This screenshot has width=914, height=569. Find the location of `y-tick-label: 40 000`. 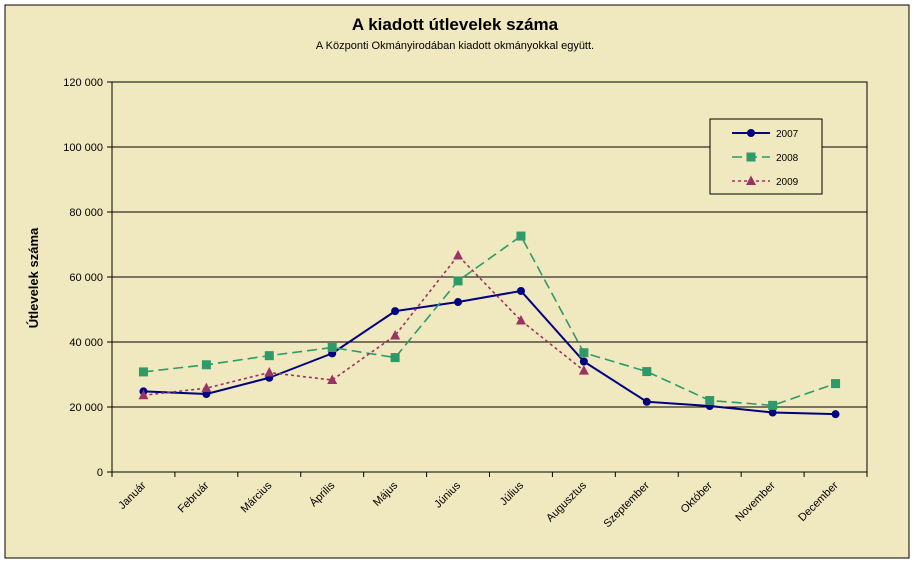

y-tick-label: 40 000 is located at coordinates (86, 343).